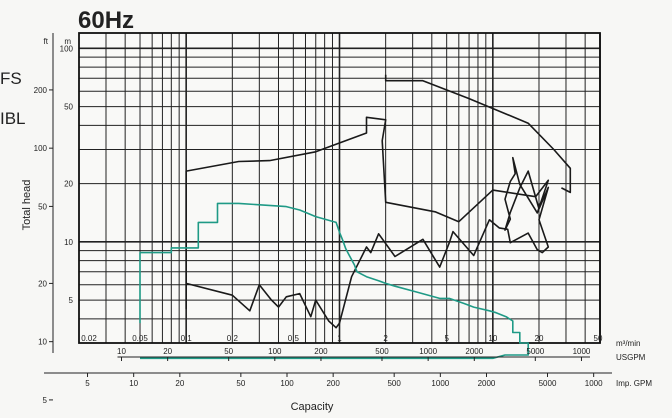  I want to click on y-tick-label-m: 50, so click(68, 107).